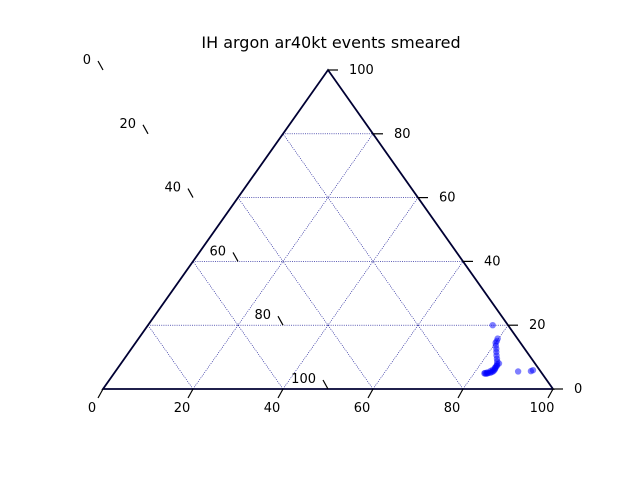 The height and width of the screenshot is (480, 640). I want to click on tick-label-bottom: 60, so click(362, 408).